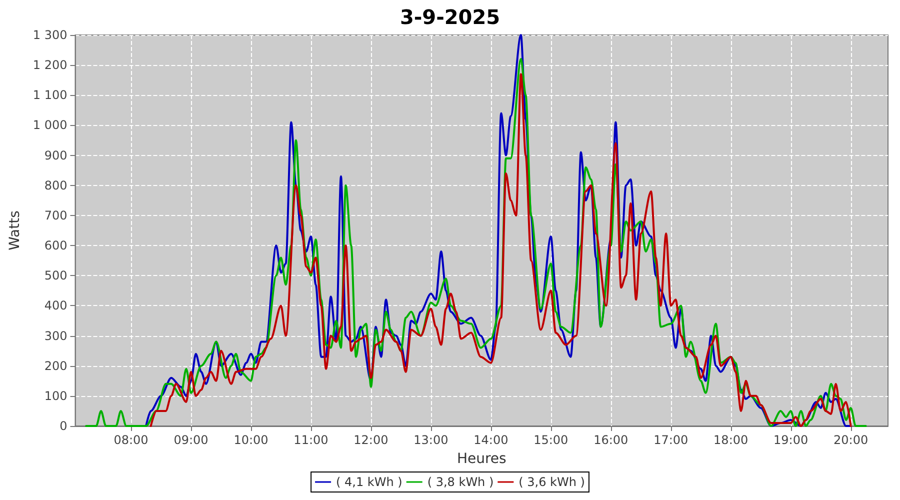  What do you see at coordinates (311, 440) in the screenshot?
I see `x-tick-label: 11:00` at bounding box center [311, 440].